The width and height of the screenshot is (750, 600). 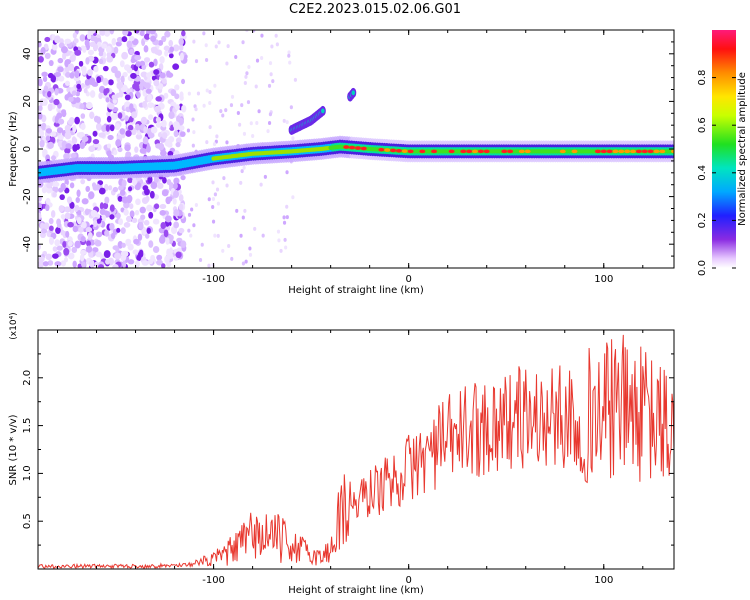 What do you see at coordinates (356, 290) in the screenshot?
I see `heatmap-x-axis-label: Height of straight line (km)` at bounding box center [356, 290].